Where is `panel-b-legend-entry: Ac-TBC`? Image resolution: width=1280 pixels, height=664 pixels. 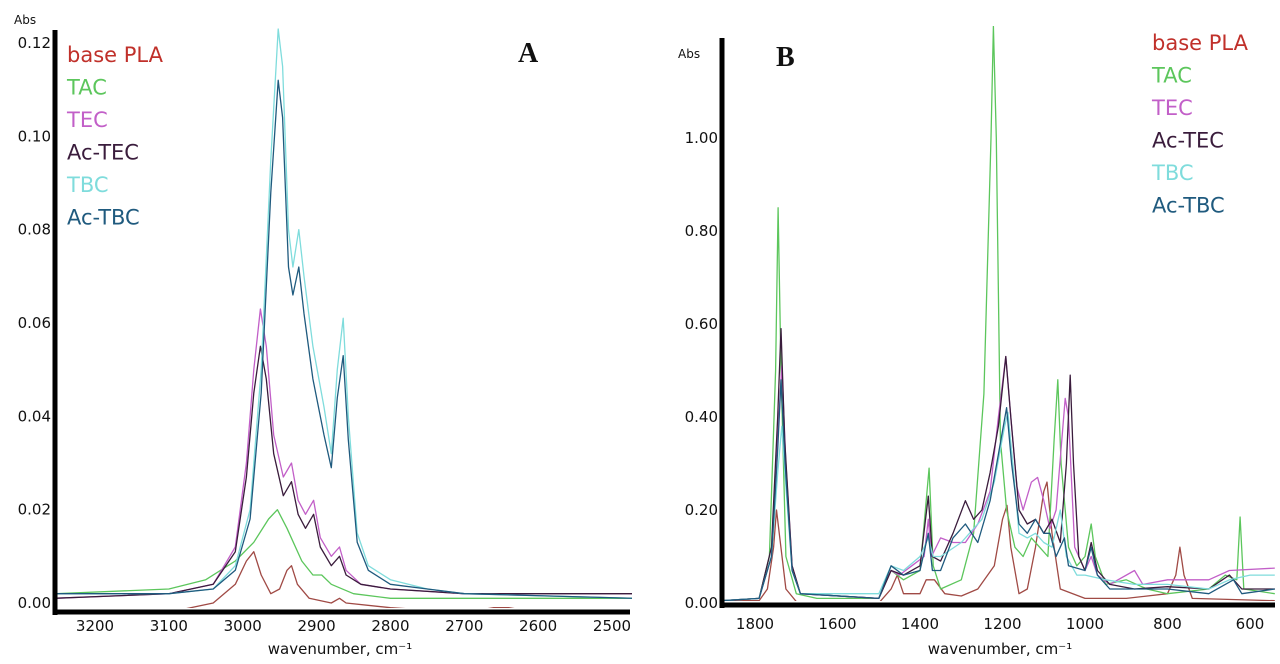 panel-b-legend-entry: Ac-TBC is located at coordinates (1188, 206).